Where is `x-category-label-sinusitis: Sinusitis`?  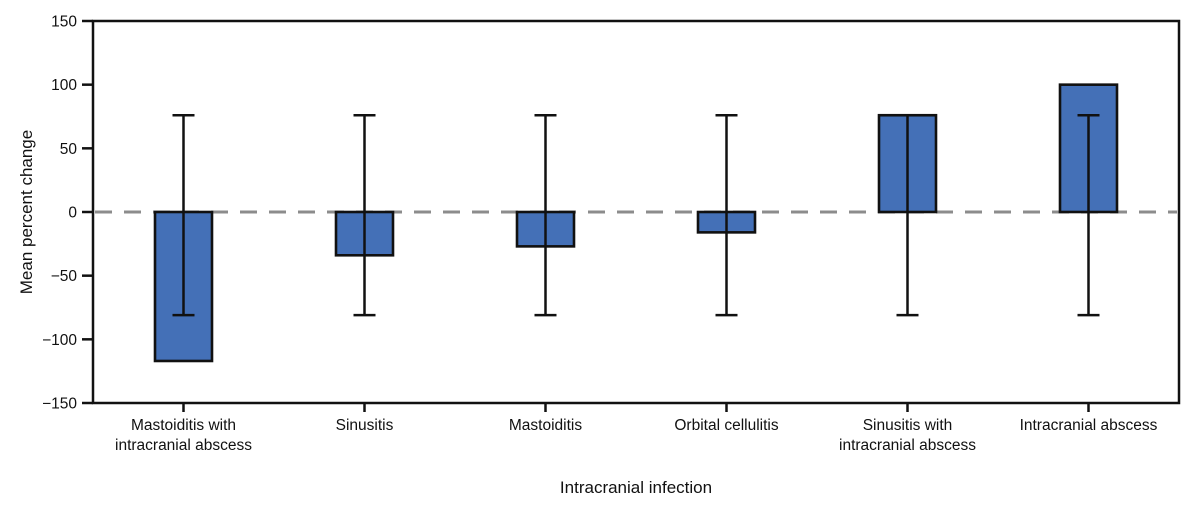 x-category-label-sinusitis: Sinusitis is located at coordinates (365, 425).